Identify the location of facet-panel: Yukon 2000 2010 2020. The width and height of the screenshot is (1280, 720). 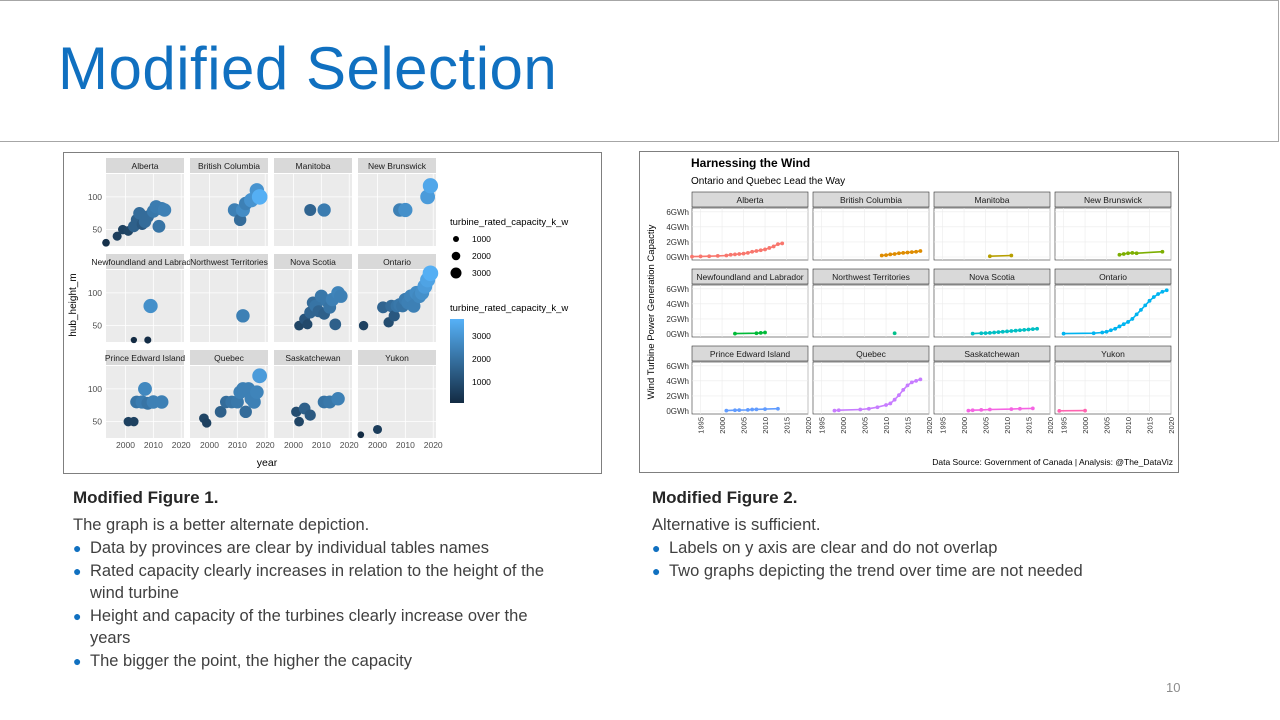
(400, 400).